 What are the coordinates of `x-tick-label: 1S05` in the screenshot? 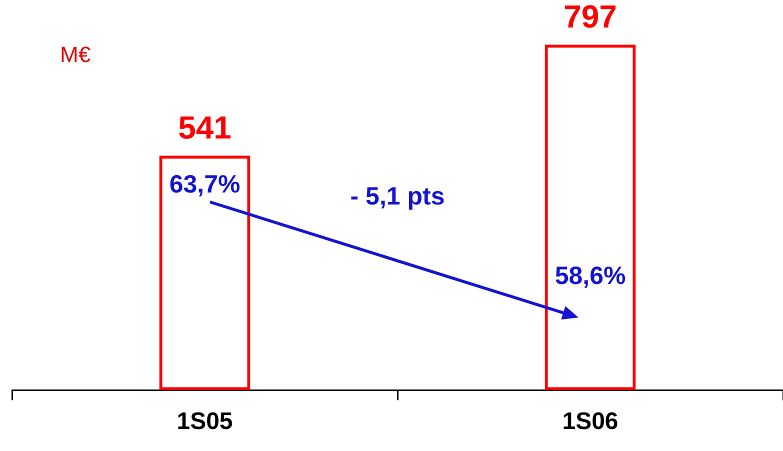 It's located at (204, 422).